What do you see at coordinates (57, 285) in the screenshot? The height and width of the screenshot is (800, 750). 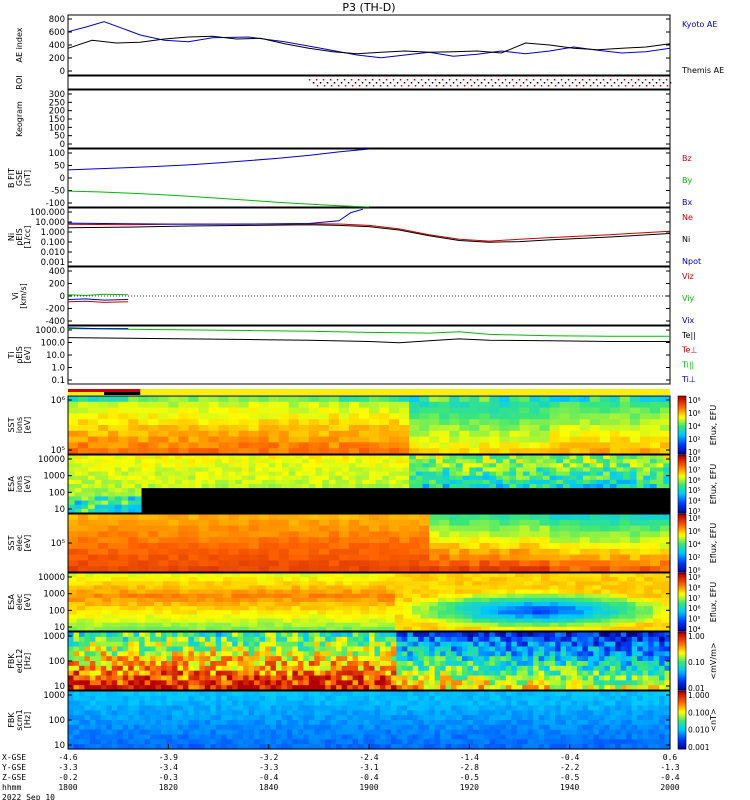 I see `ytick-label-vi-1: 200` at bounding box center [57, 285].